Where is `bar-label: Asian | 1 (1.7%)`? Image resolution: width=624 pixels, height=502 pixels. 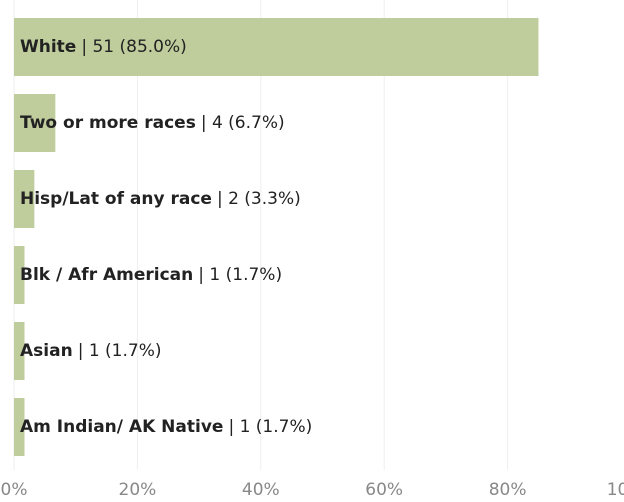 bar-label: Asian | 1 (1.7%) is located at coordinates (91, 351).